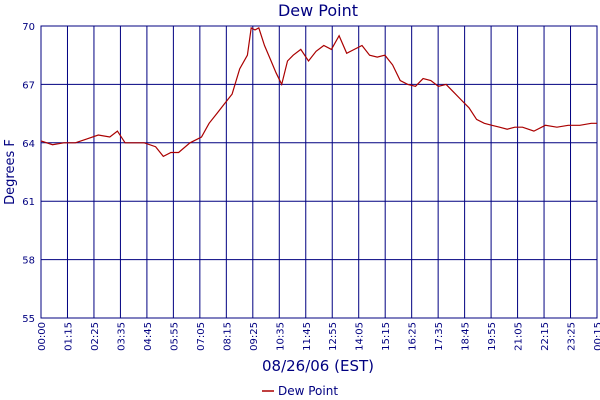 Image resolution: width=600 pixels, height=400 pixels. What do you see at coordinates (148, 336) in the screenshot?
I see `x-tick-label: 04:45` at bounding box center [148, 336].